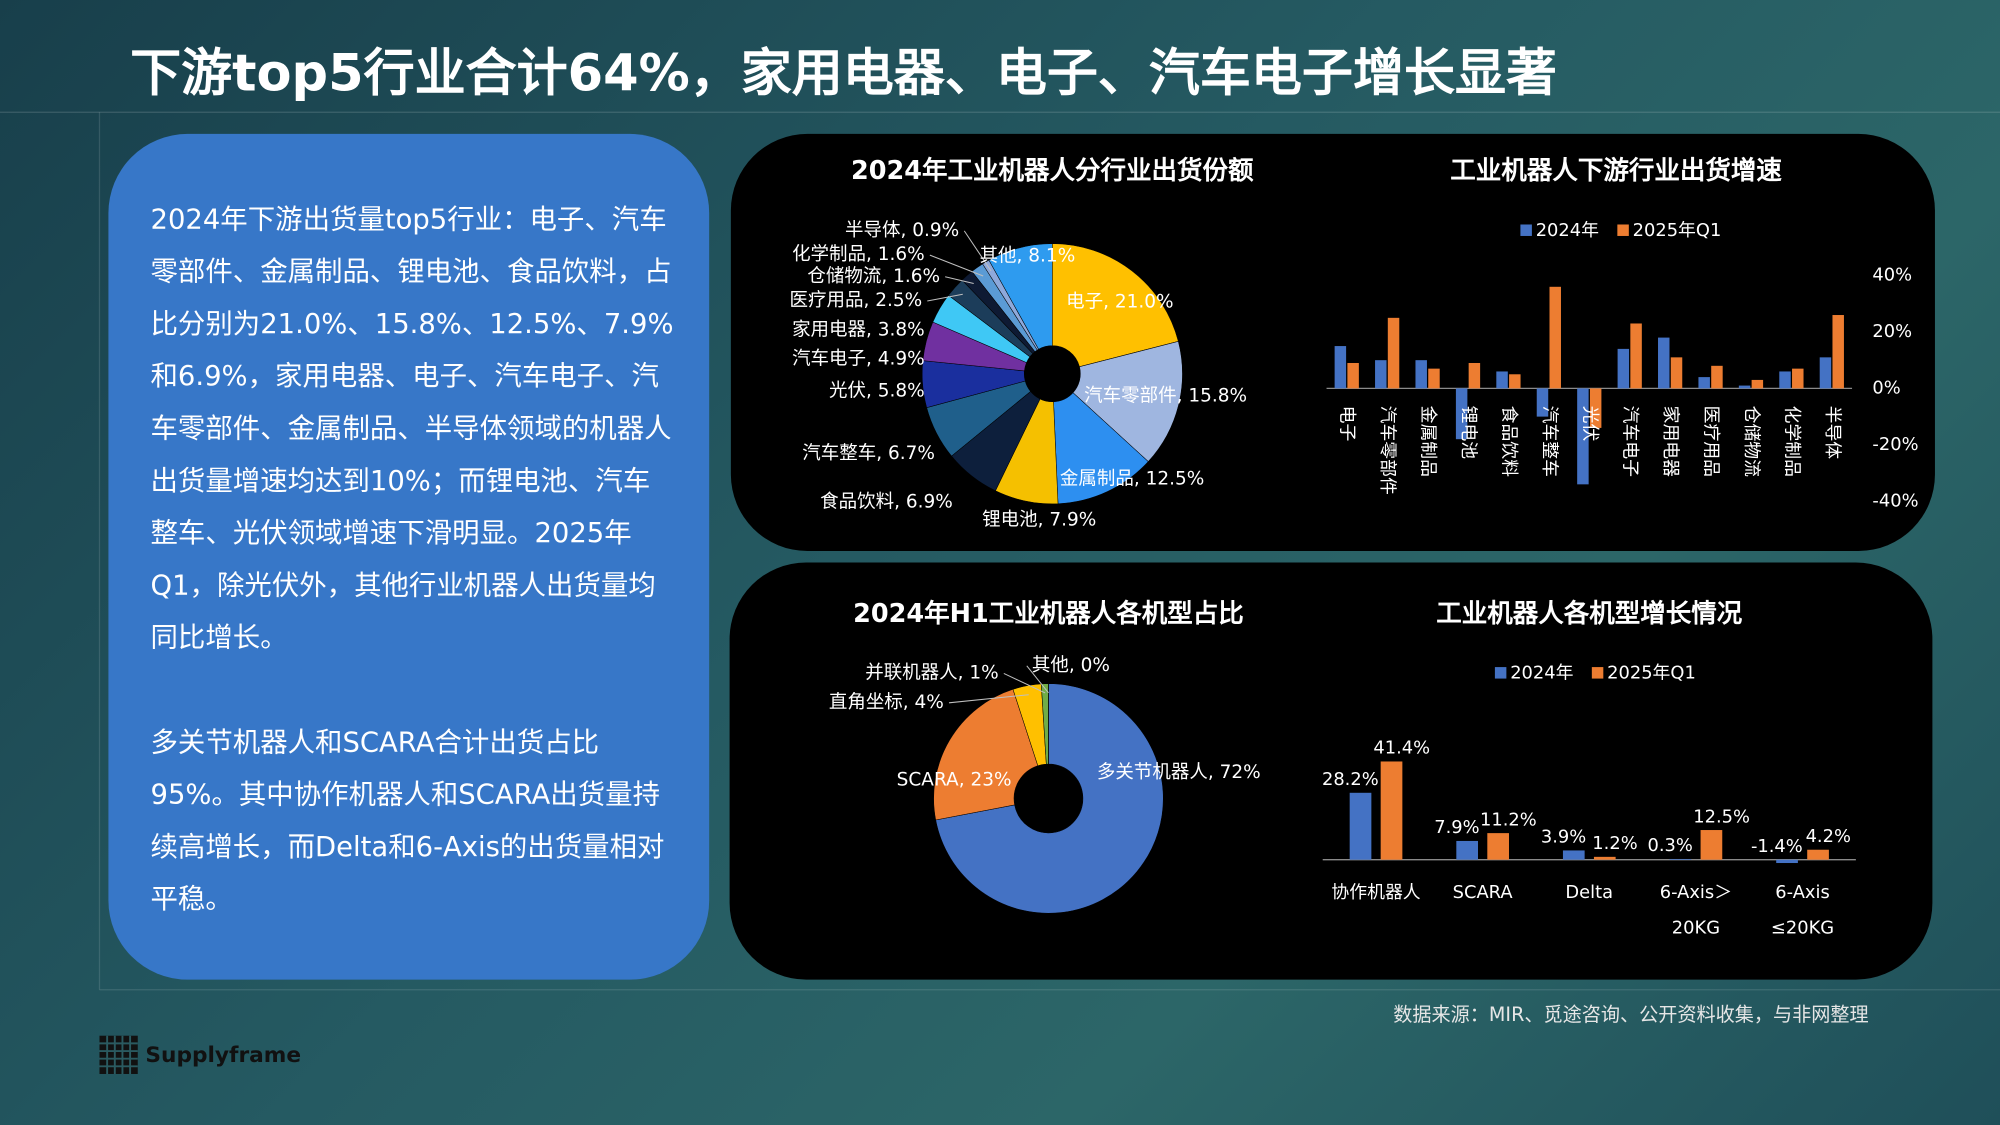 The width and height of the screenshot is (2000, 1125). Describe the element at coordinates (1179, 772) in the screenshot. I see `slice-label: 多关节机器人, 72%` at that location.